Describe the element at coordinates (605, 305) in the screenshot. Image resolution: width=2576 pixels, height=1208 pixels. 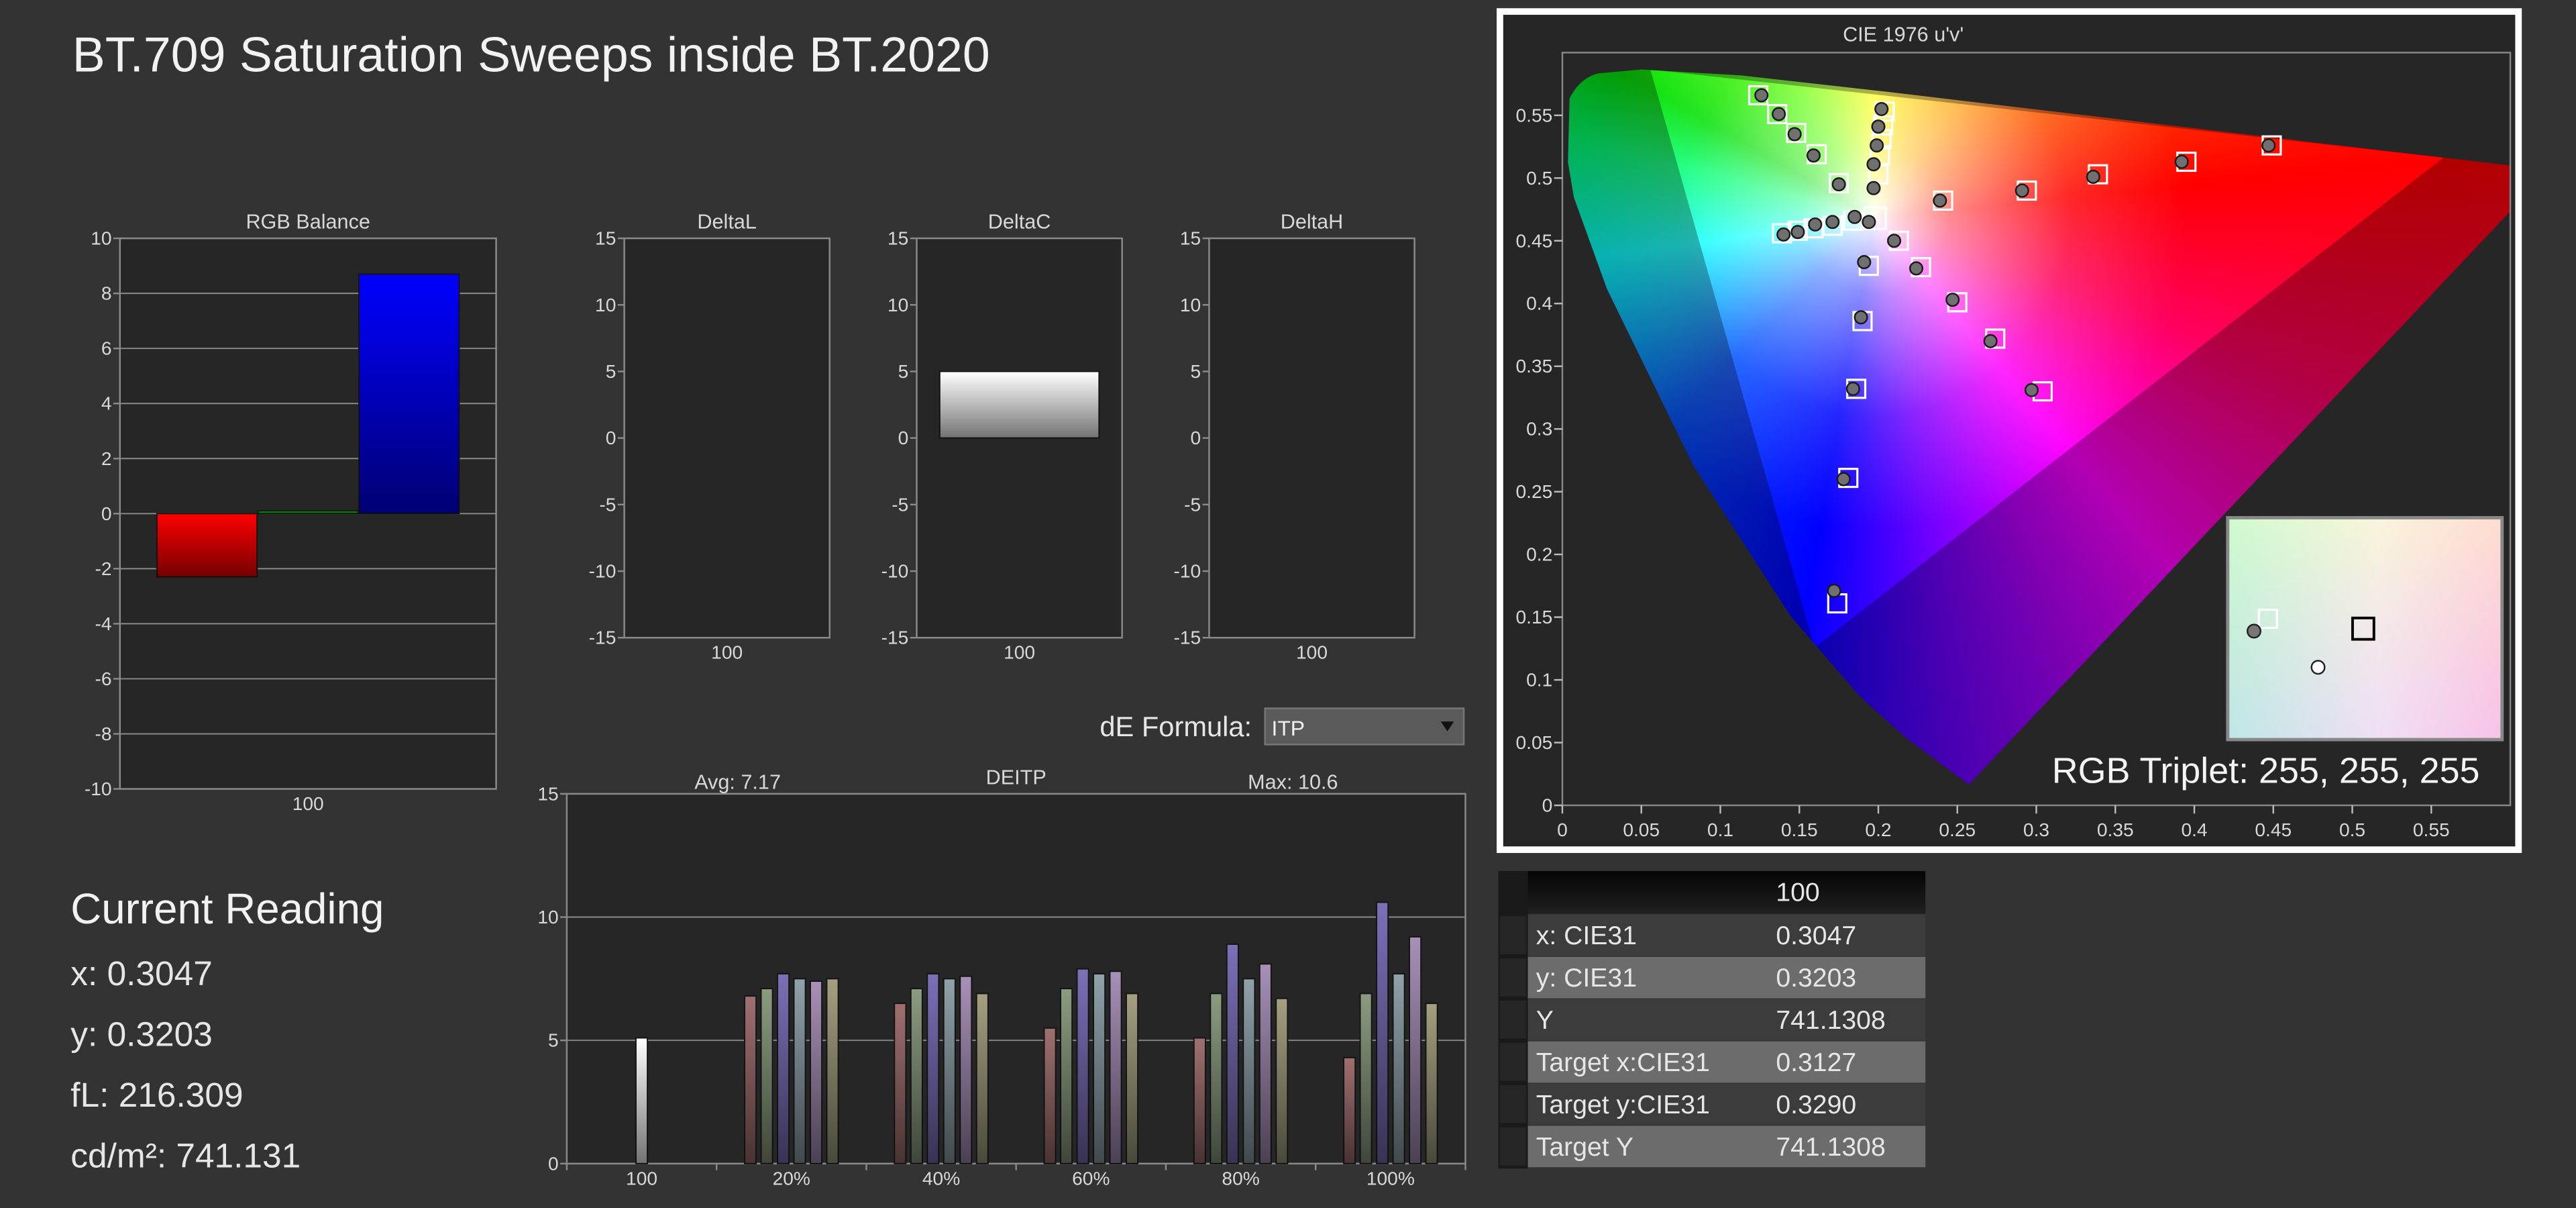
I see `y-tick-label: 10` at that location.